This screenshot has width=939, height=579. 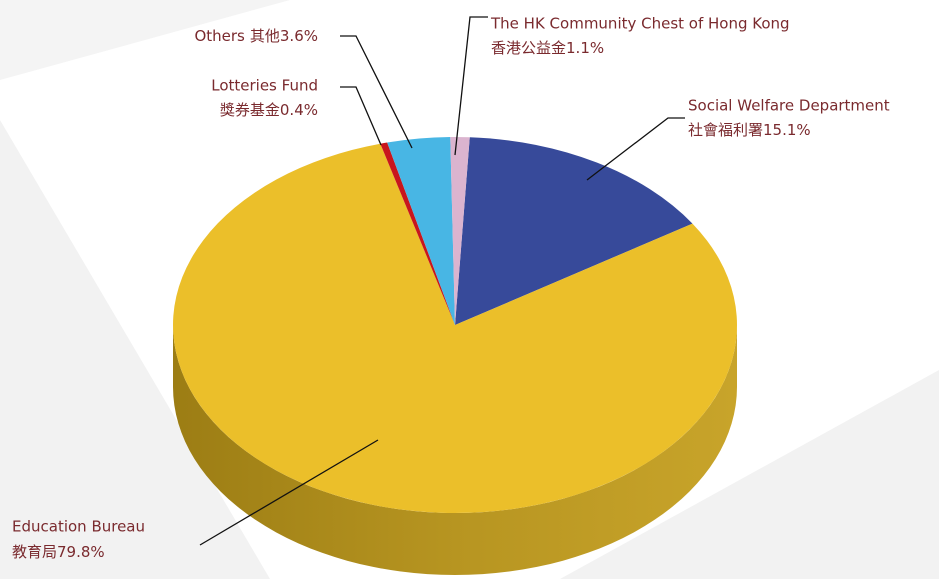 I want to click on category-name: Lotteries Fund, so click(x=264, y=86).